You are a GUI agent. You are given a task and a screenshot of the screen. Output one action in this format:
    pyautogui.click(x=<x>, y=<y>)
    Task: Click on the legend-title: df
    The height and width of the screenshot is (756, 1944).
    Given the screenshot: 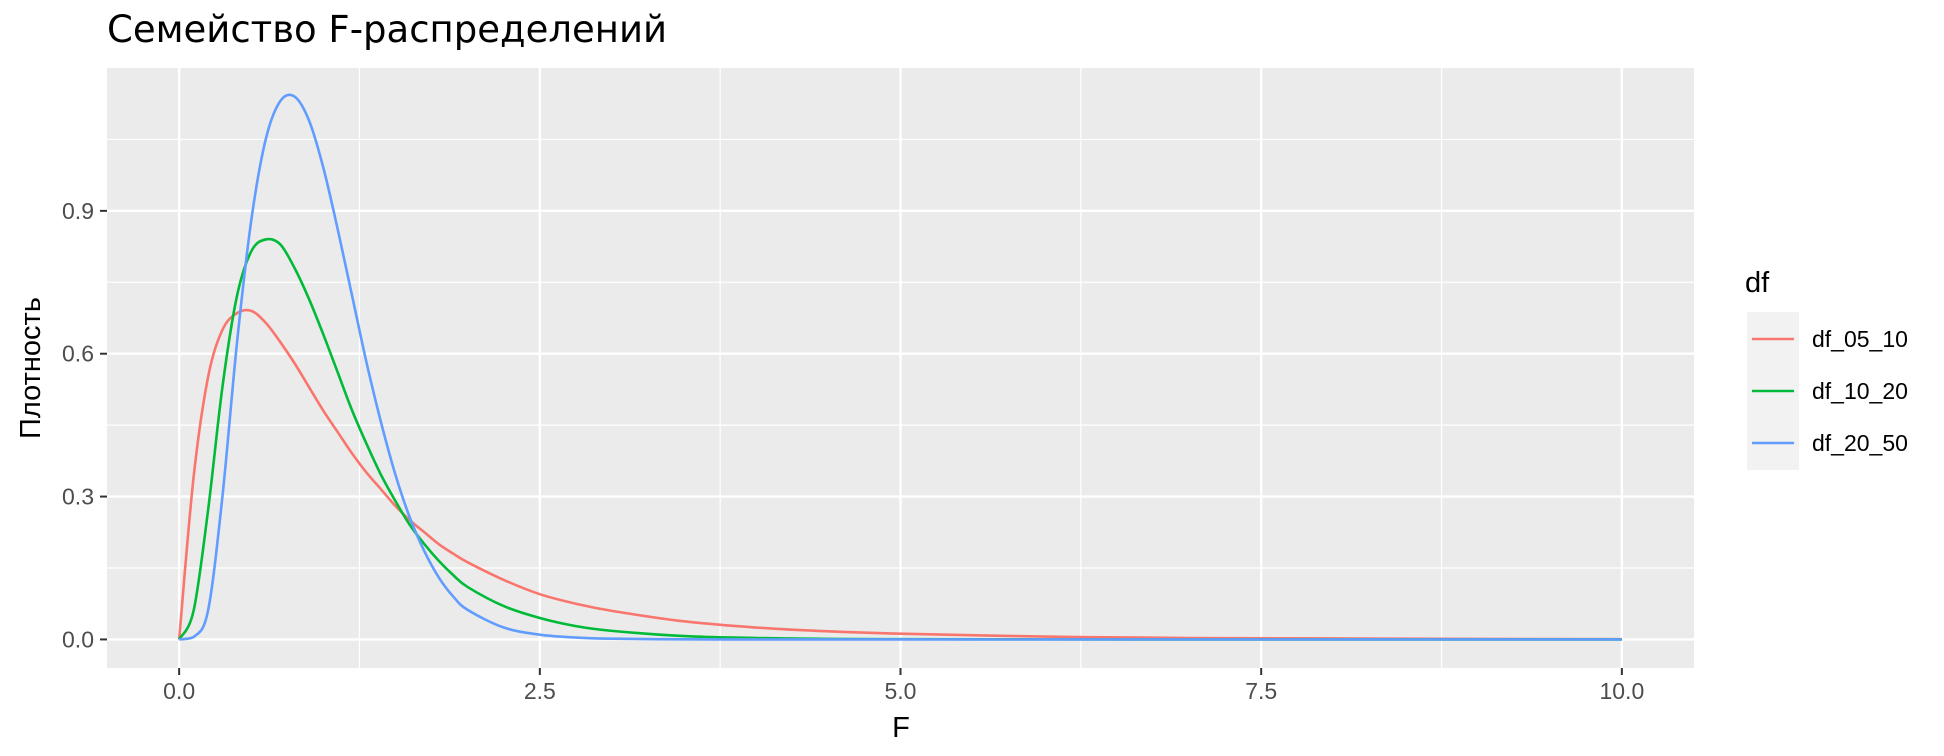 What is the action you would take?
    pyautogui.click(x=1757, y=283)
    